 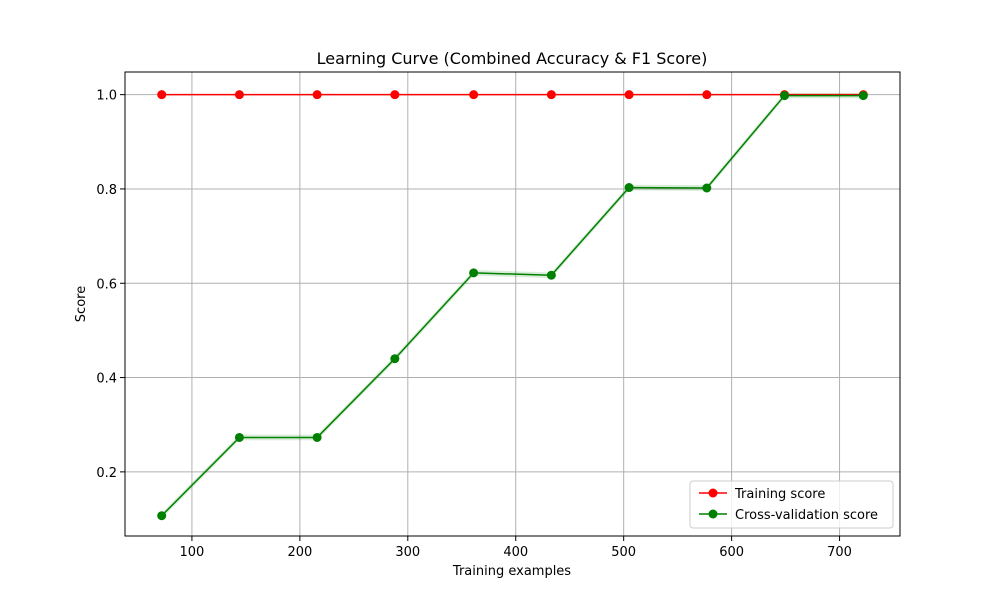 I want to click on x-tick-label: 500, so click(x=623, y=552).